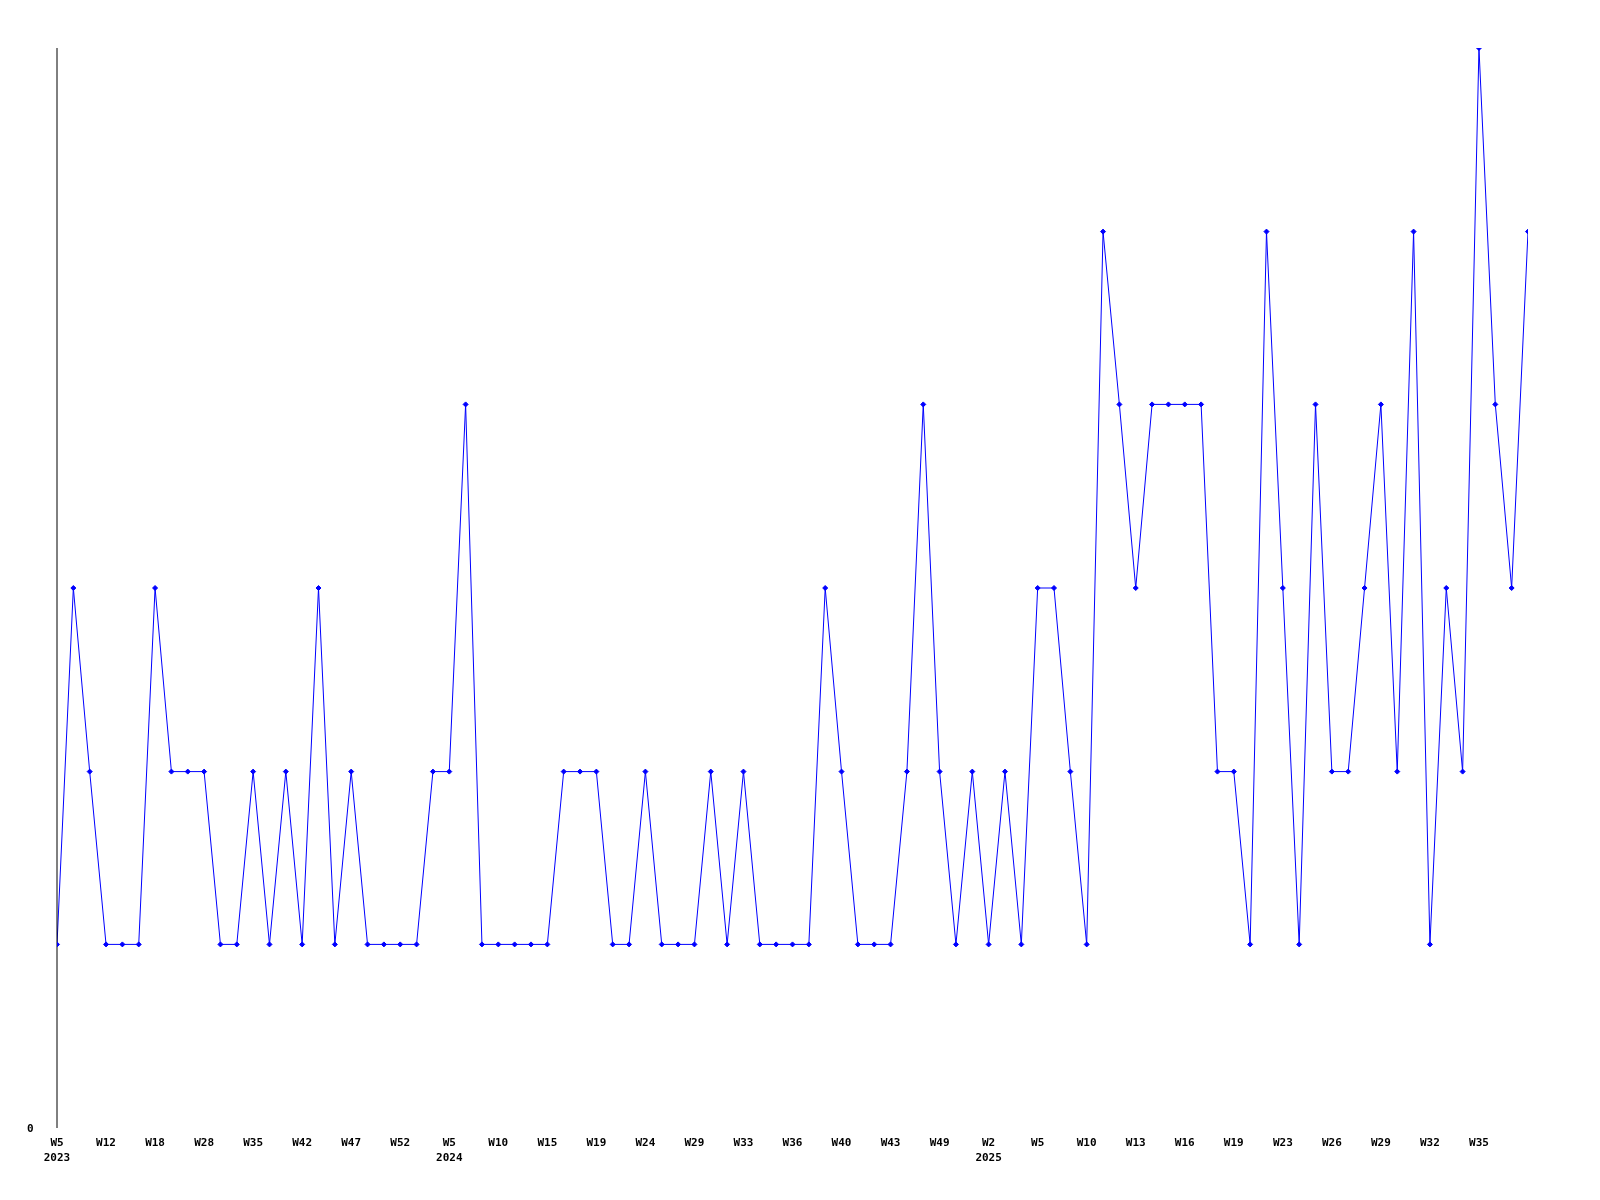 This screenshot has width=1600, height=1200. I want to click on x-tick-label: W24, so click(645, 1142).